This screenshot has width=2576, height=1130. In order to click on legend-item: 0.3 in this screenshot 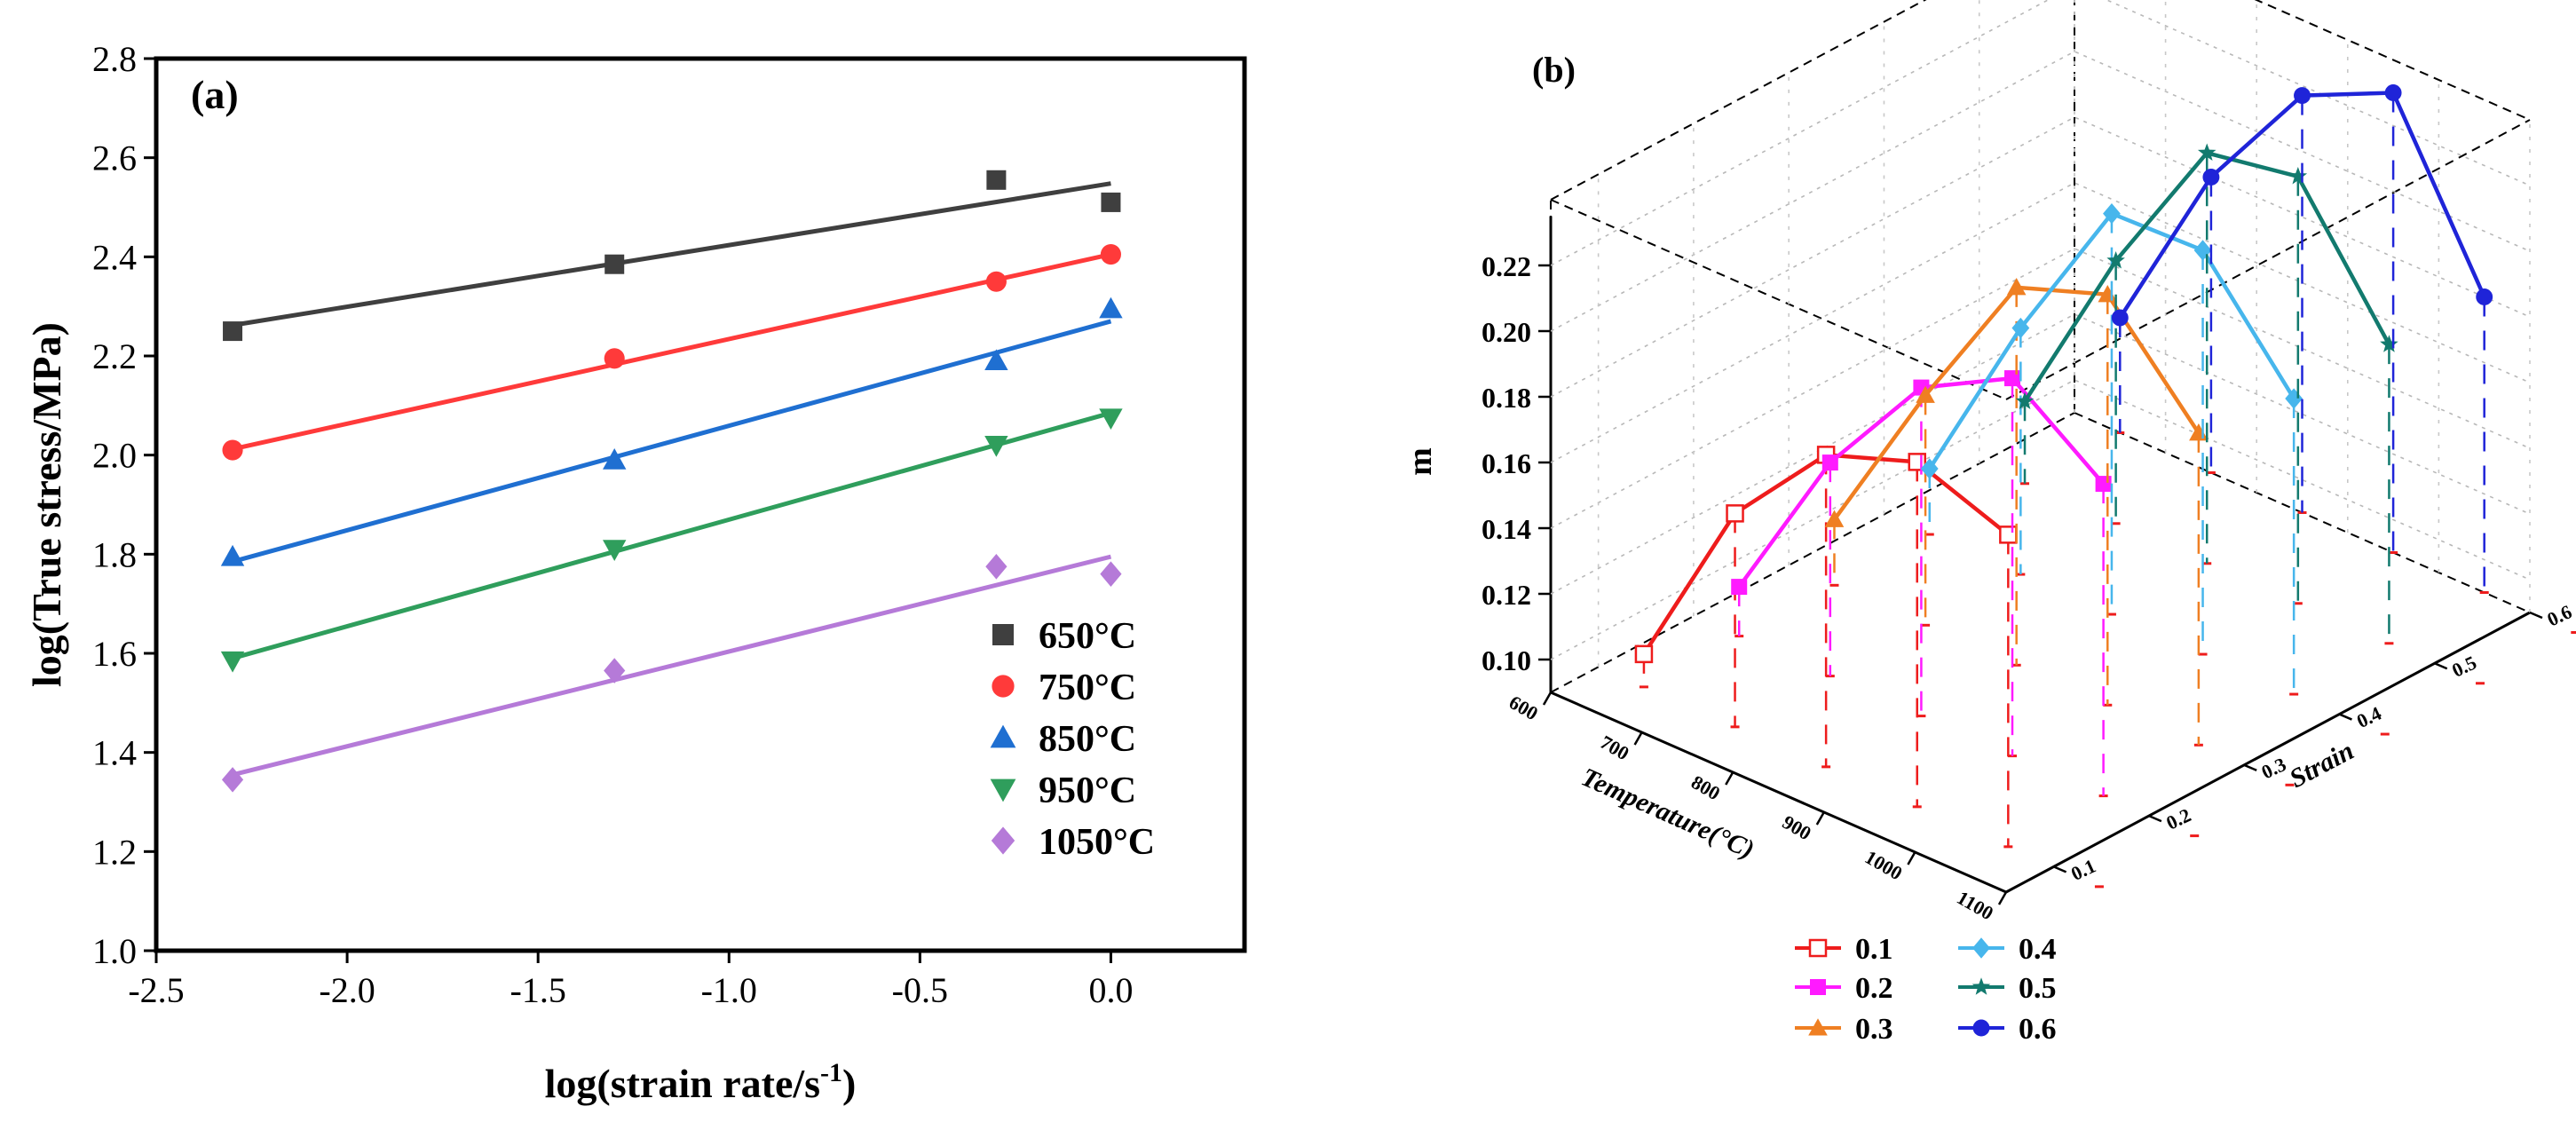, I will do `click(1844, 1029)`.